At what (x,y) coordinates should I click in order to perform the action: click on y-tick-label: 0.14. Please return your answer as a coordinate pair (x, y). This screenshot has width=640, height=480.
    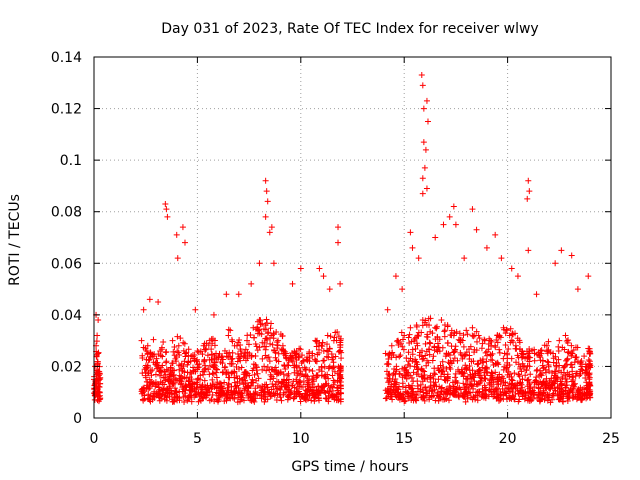
    Looking at the image, I should click on (66, 58).